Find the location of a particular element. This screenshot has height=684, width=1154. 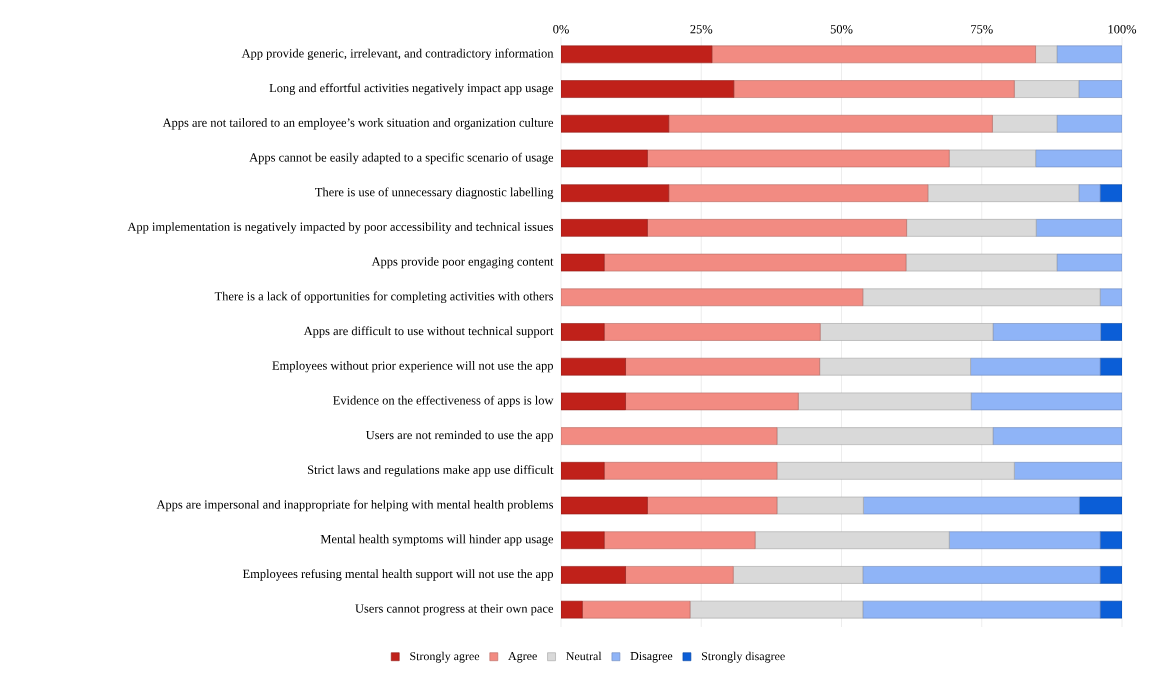

y-tick-label: Evidence on the effectiveness of apps is low is located at coordinates (443, 401).